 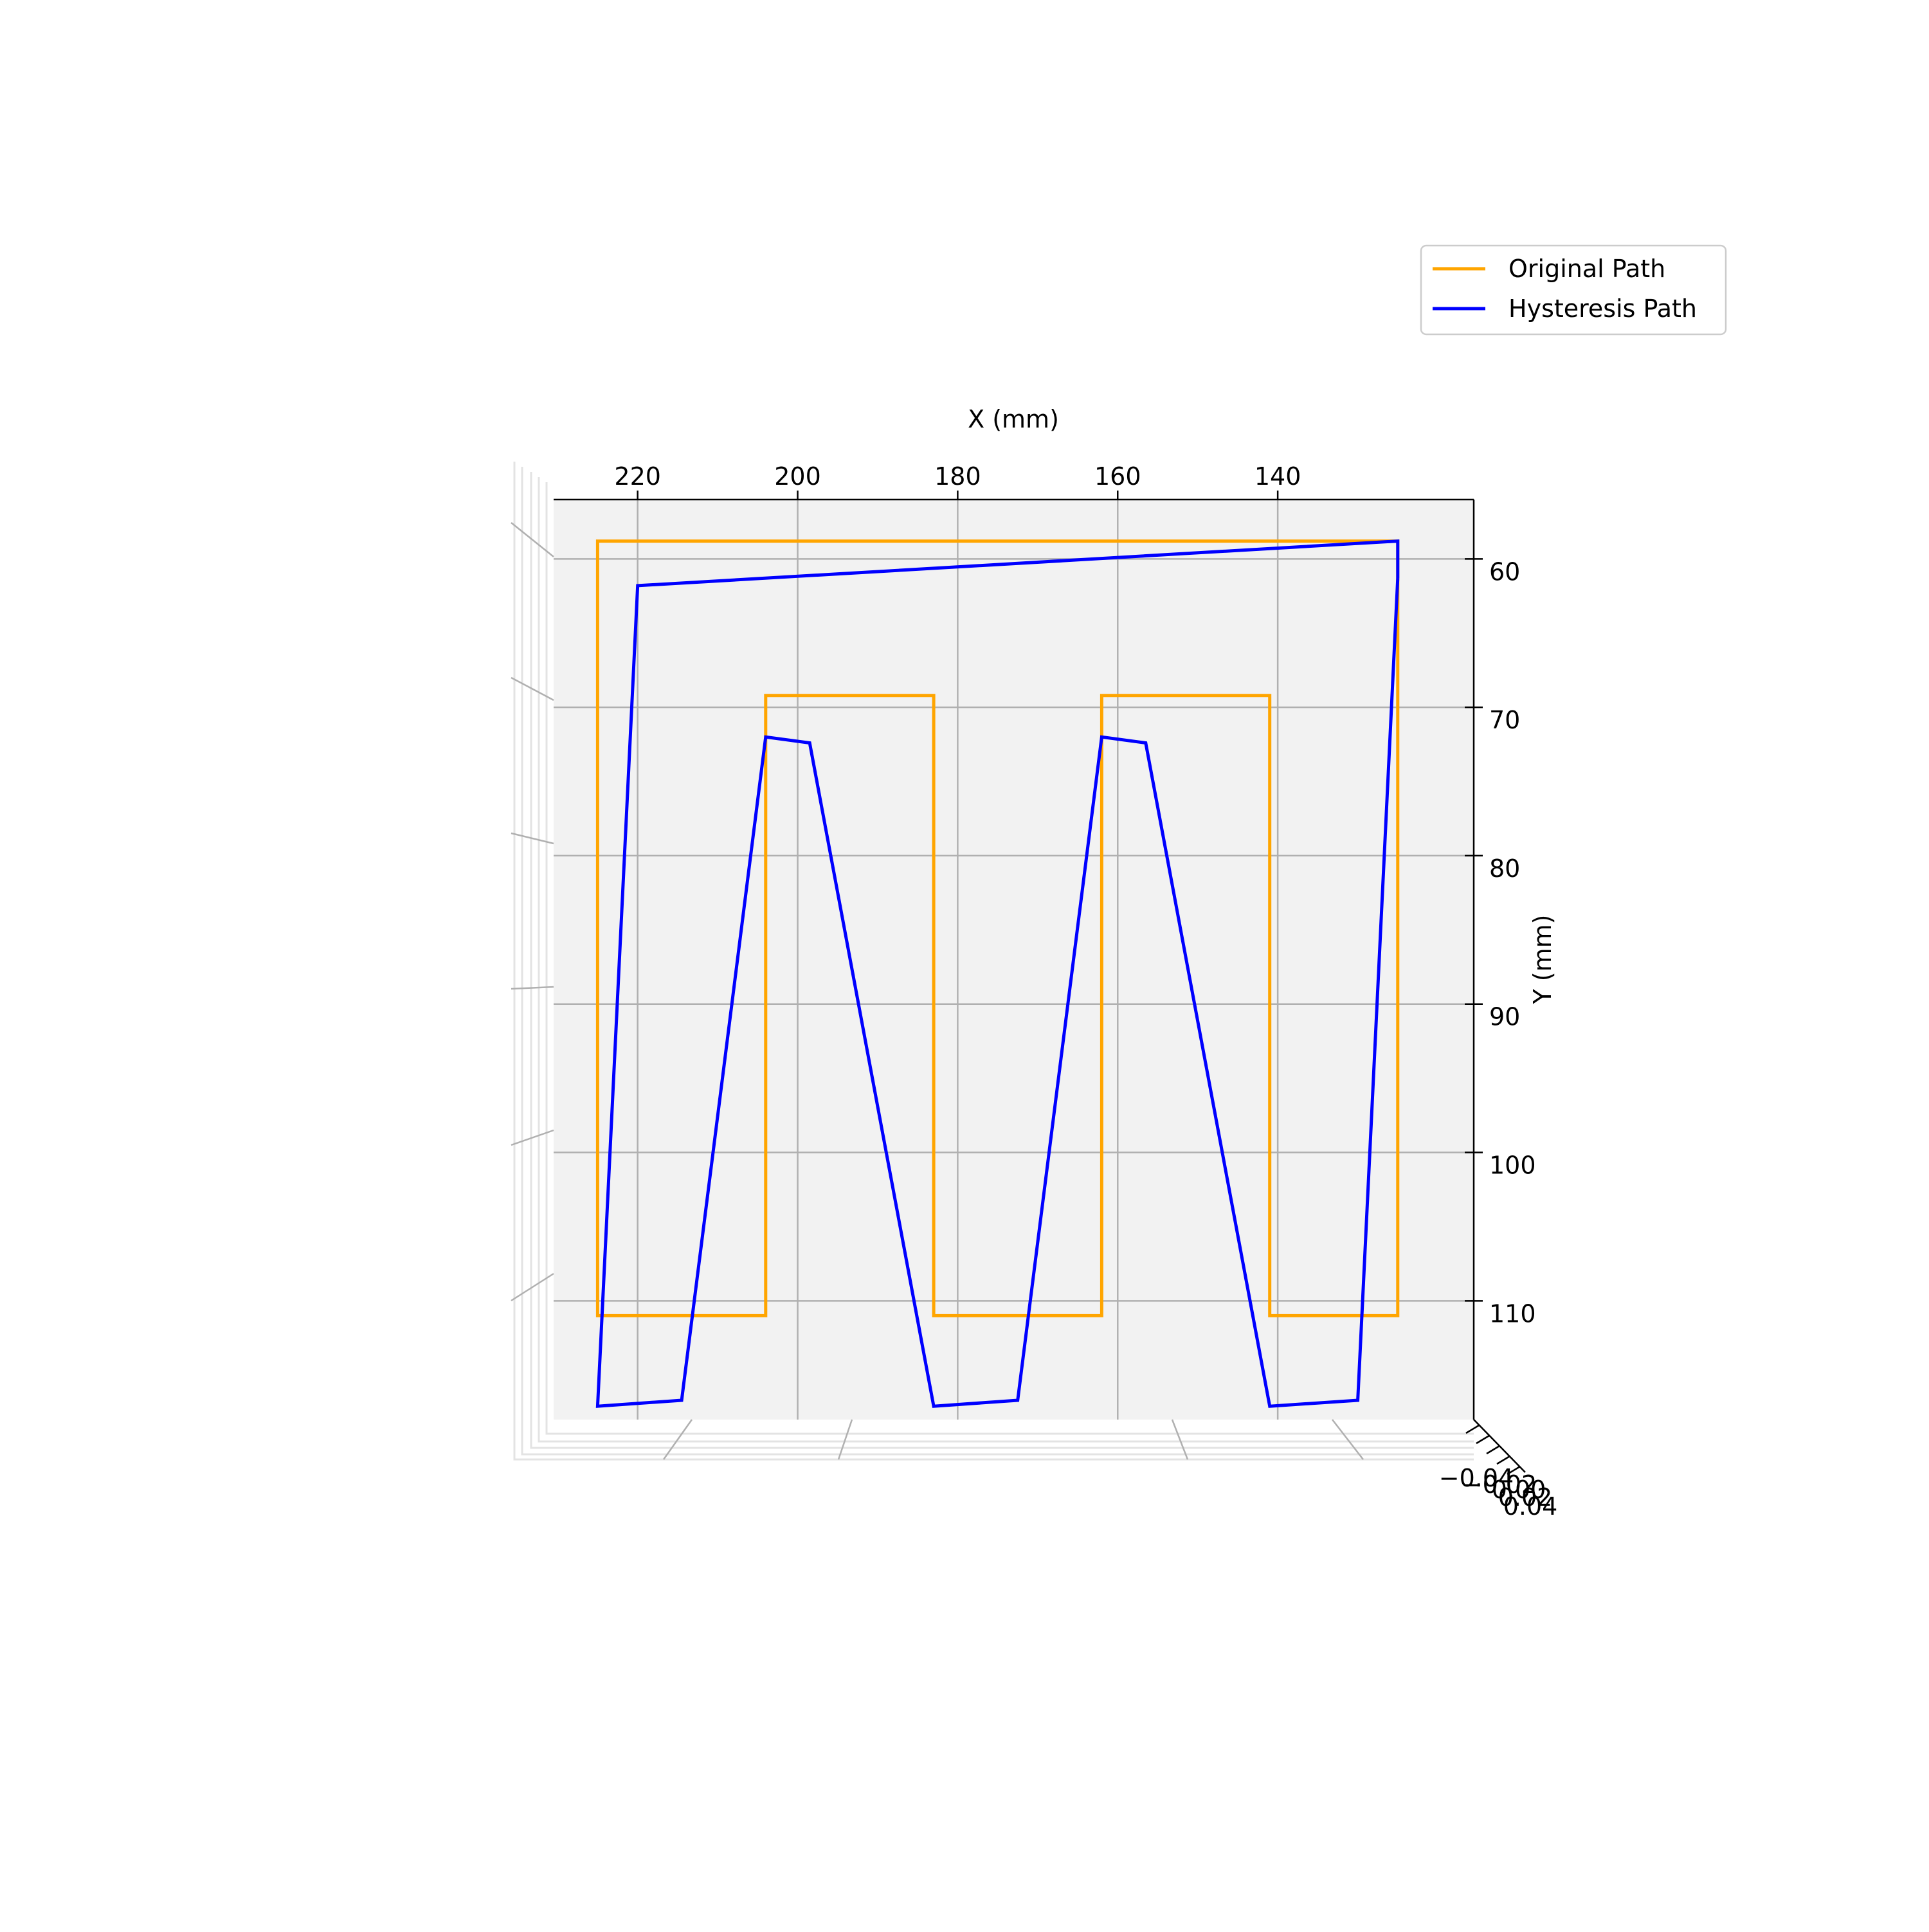 What do you see at coordinates (1542, 960) in the screenshot?
I see `y-axis-label: Y (mm)` at bounding box center [1542, 960].